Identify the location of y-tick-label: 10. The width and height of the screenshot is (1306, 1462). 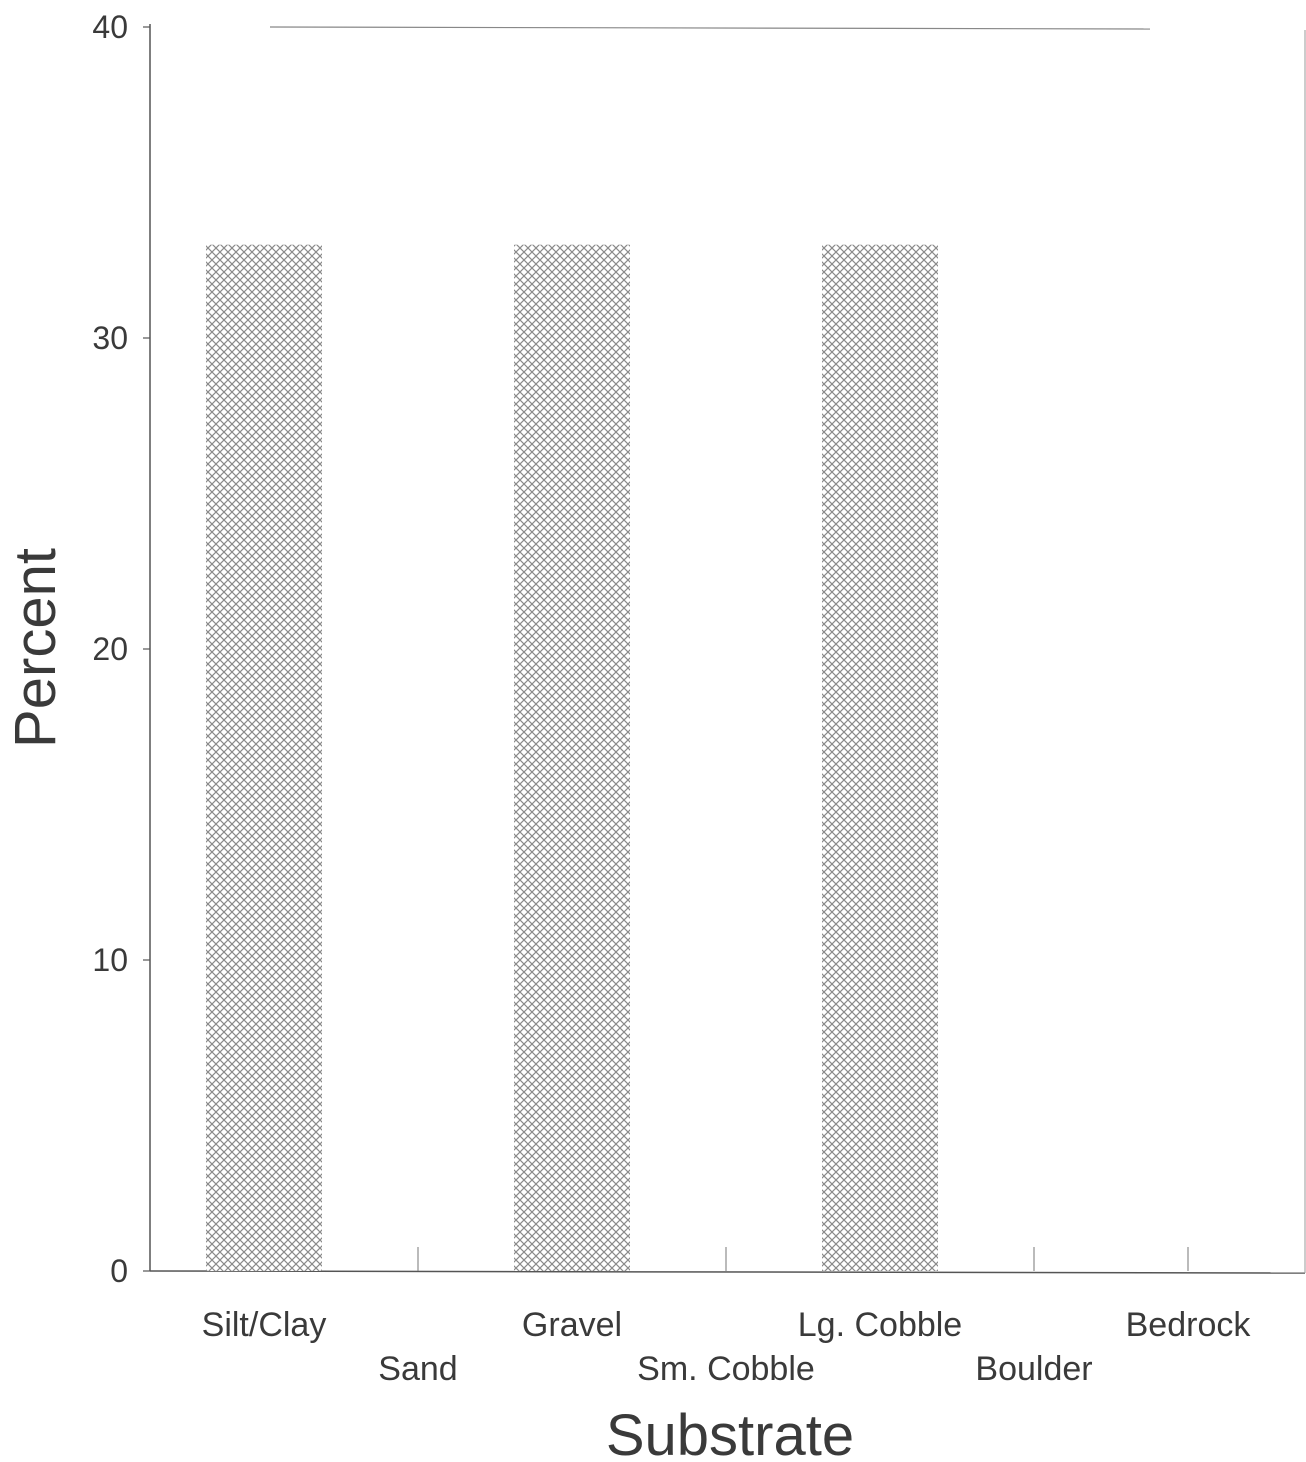
(110, 960).